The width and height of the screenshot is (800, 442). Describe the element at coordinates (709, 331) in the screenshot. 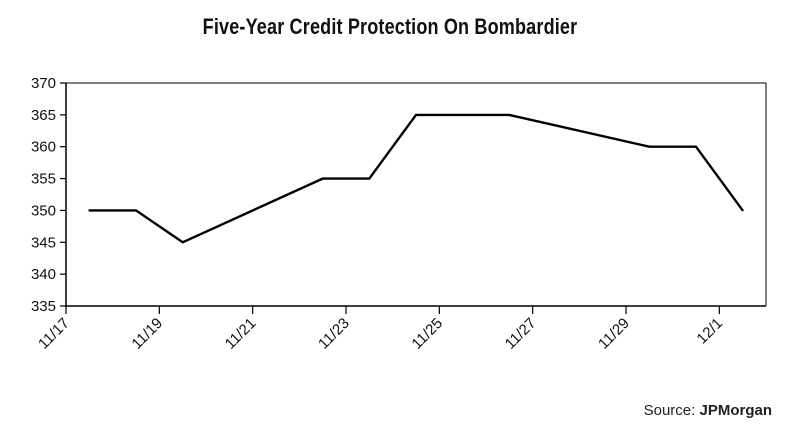

I see `x-tick-label: 12/1` at that location.